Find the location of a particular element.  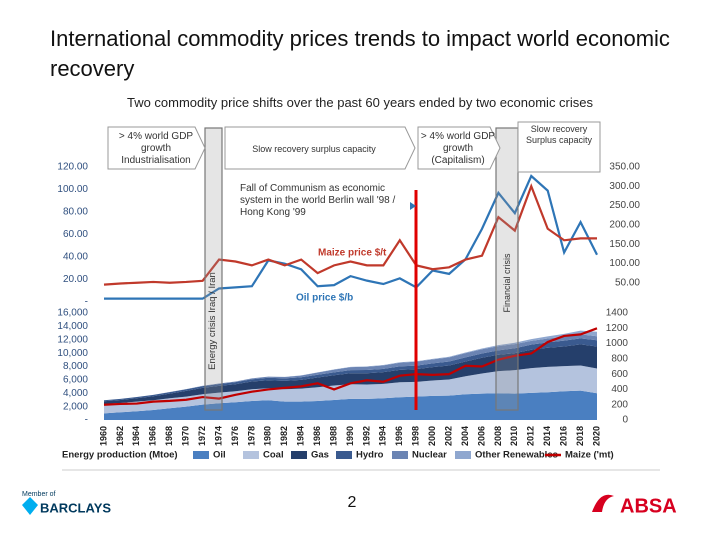

x-tick-label: 2006 is located at coordinates (481, 436).